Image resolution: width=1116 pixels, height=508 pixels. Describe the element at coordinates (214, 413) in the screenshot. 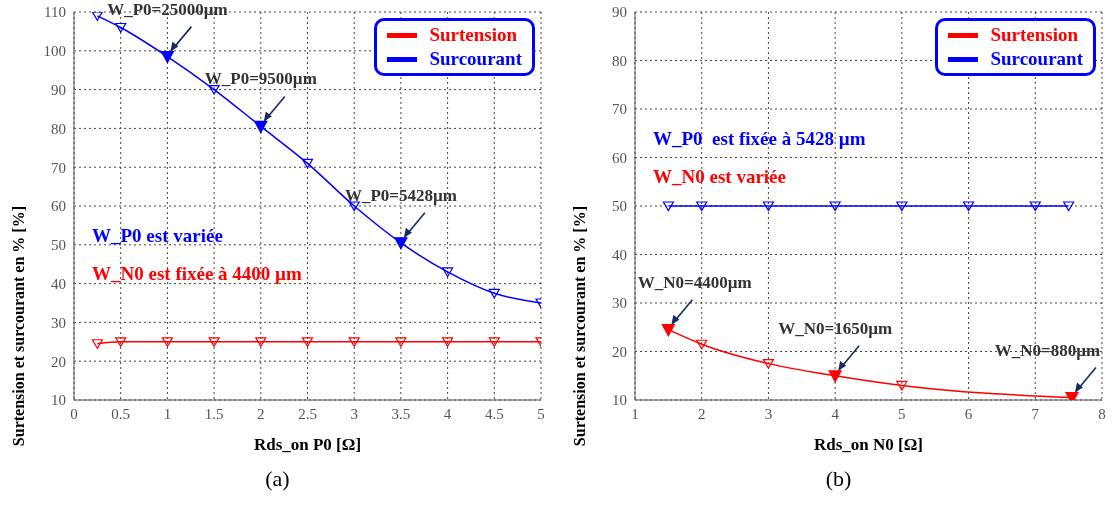

I see `x-tick-label: 1.5` at that location.